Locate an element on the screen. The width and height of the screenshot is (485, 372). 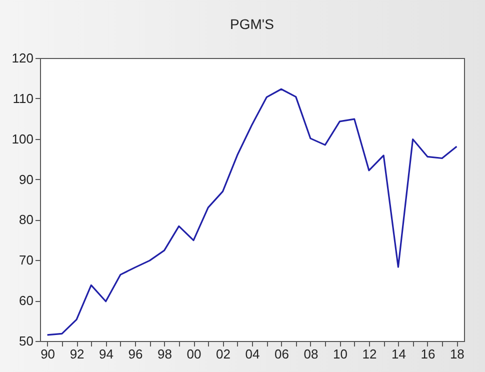
x-tick-label: 14 is located at coordinates (398, 354).